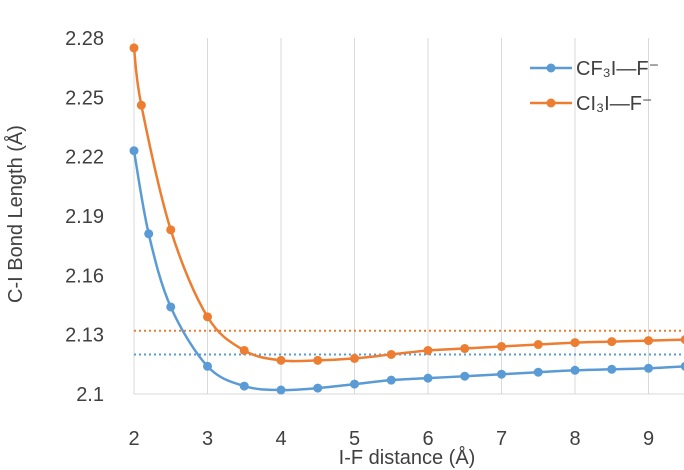  What do you see at coordinates (409, 342) in the screenshot?
I see `reference-lines` at bounding box center [409, 342].